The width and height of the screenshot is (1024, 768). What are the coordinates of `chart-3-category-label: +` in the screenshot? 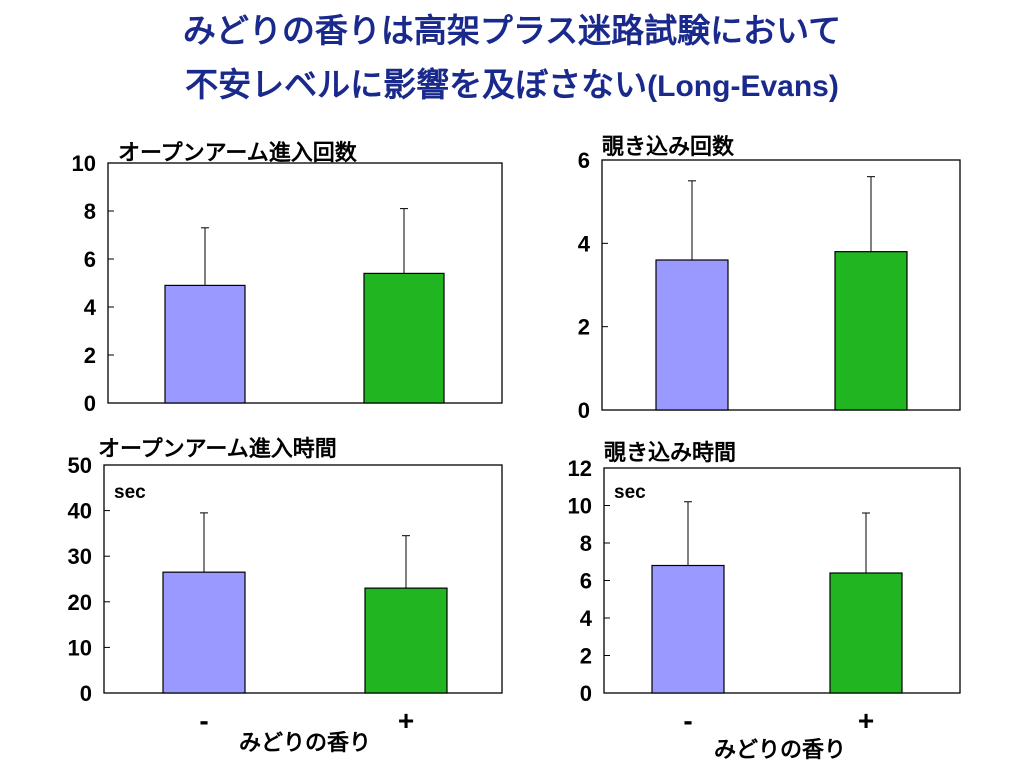 It's located at (406, 720).